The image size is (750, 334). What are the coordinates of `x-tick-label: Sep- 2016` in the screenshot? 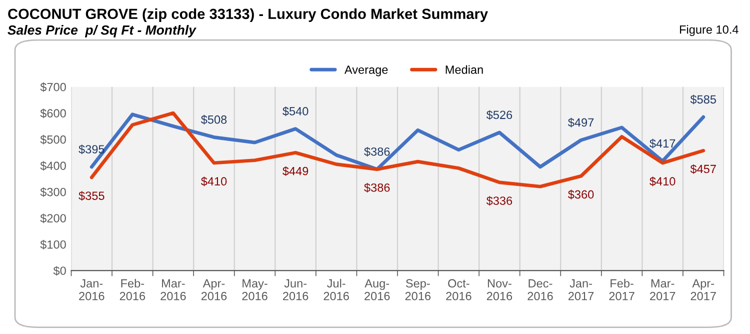 It's located at (418, 289).